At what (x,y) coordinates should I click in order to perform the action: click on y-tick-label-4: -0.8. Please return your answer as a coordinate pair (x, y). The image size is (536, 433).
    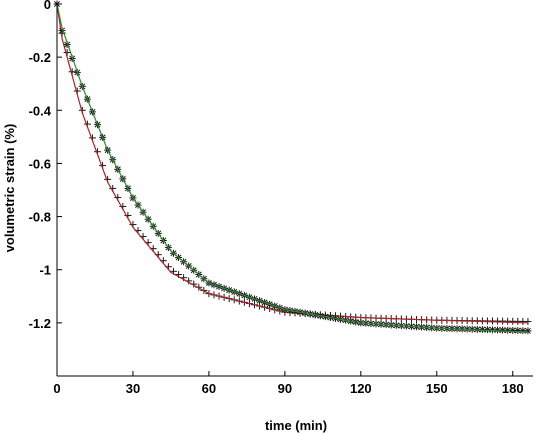
    Looking at the image, I should click on (40, 217).